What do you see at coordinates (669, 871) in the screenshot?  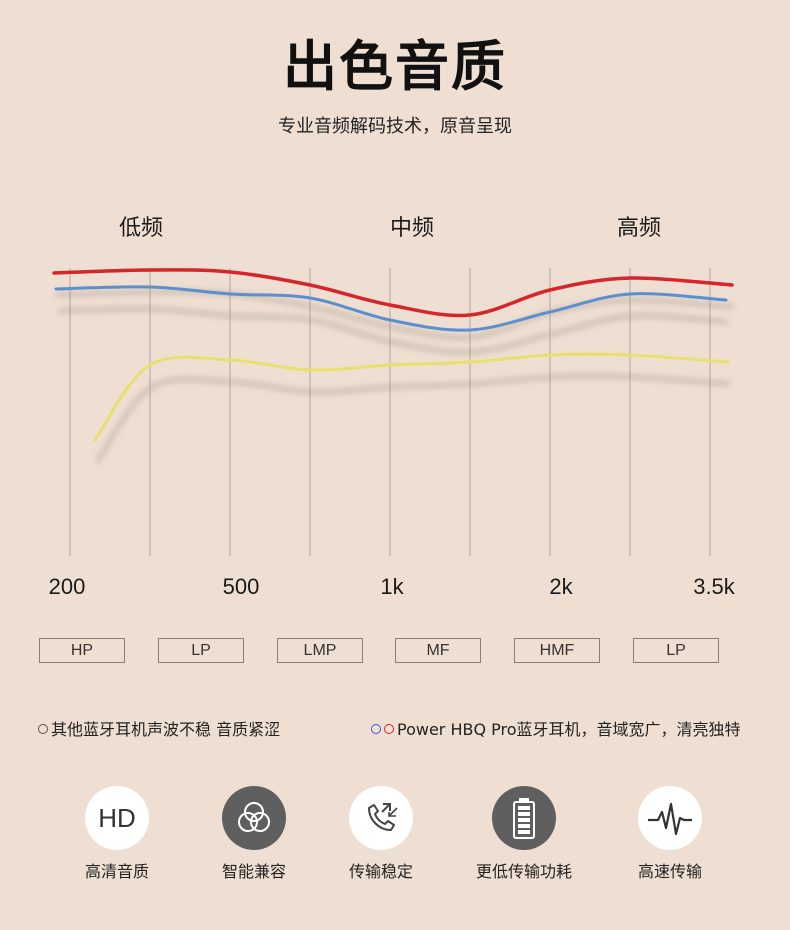 I see `feature-speed-label: 高速传输` at bounding box center [669, 871].